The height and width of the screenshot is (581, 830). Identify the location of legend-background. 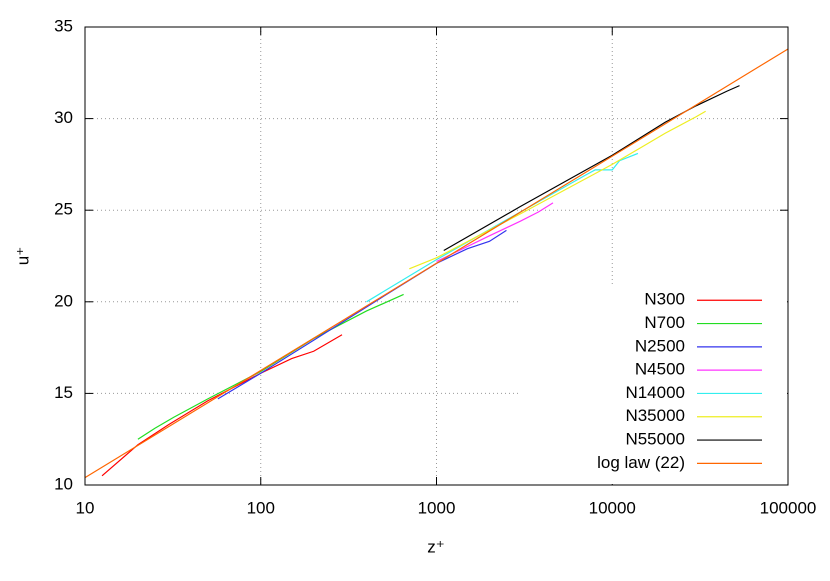
(653, 385).